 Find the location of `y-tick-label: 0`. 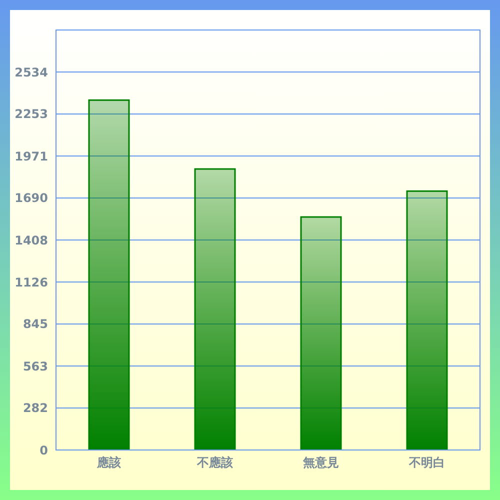

y-tick-label: 0 is located at coordinates (44, 450).